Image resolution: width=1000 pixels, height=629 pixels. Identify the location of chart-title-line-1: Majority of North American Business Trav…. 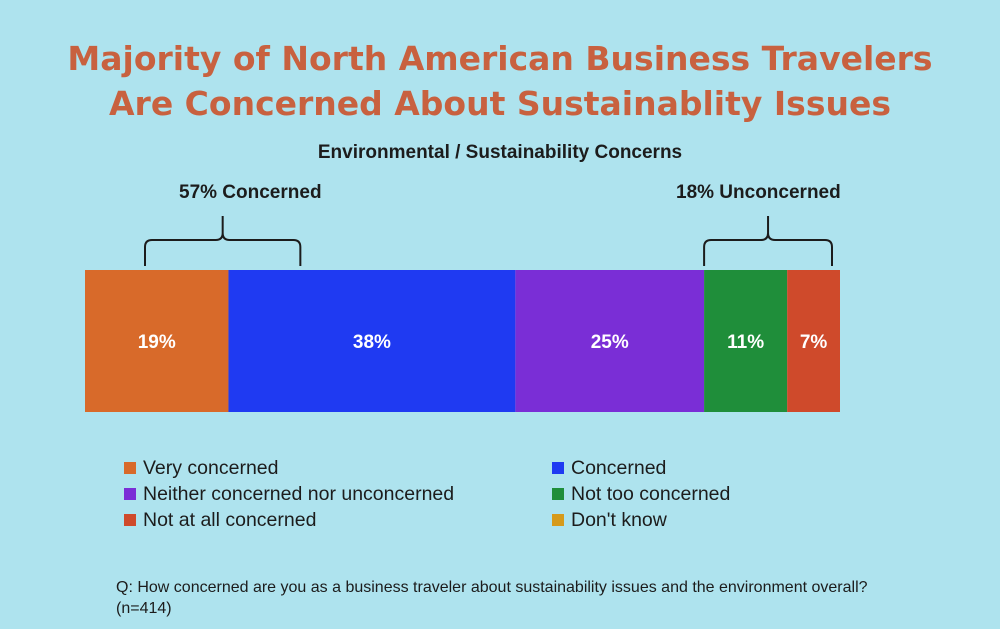
(500, 58).